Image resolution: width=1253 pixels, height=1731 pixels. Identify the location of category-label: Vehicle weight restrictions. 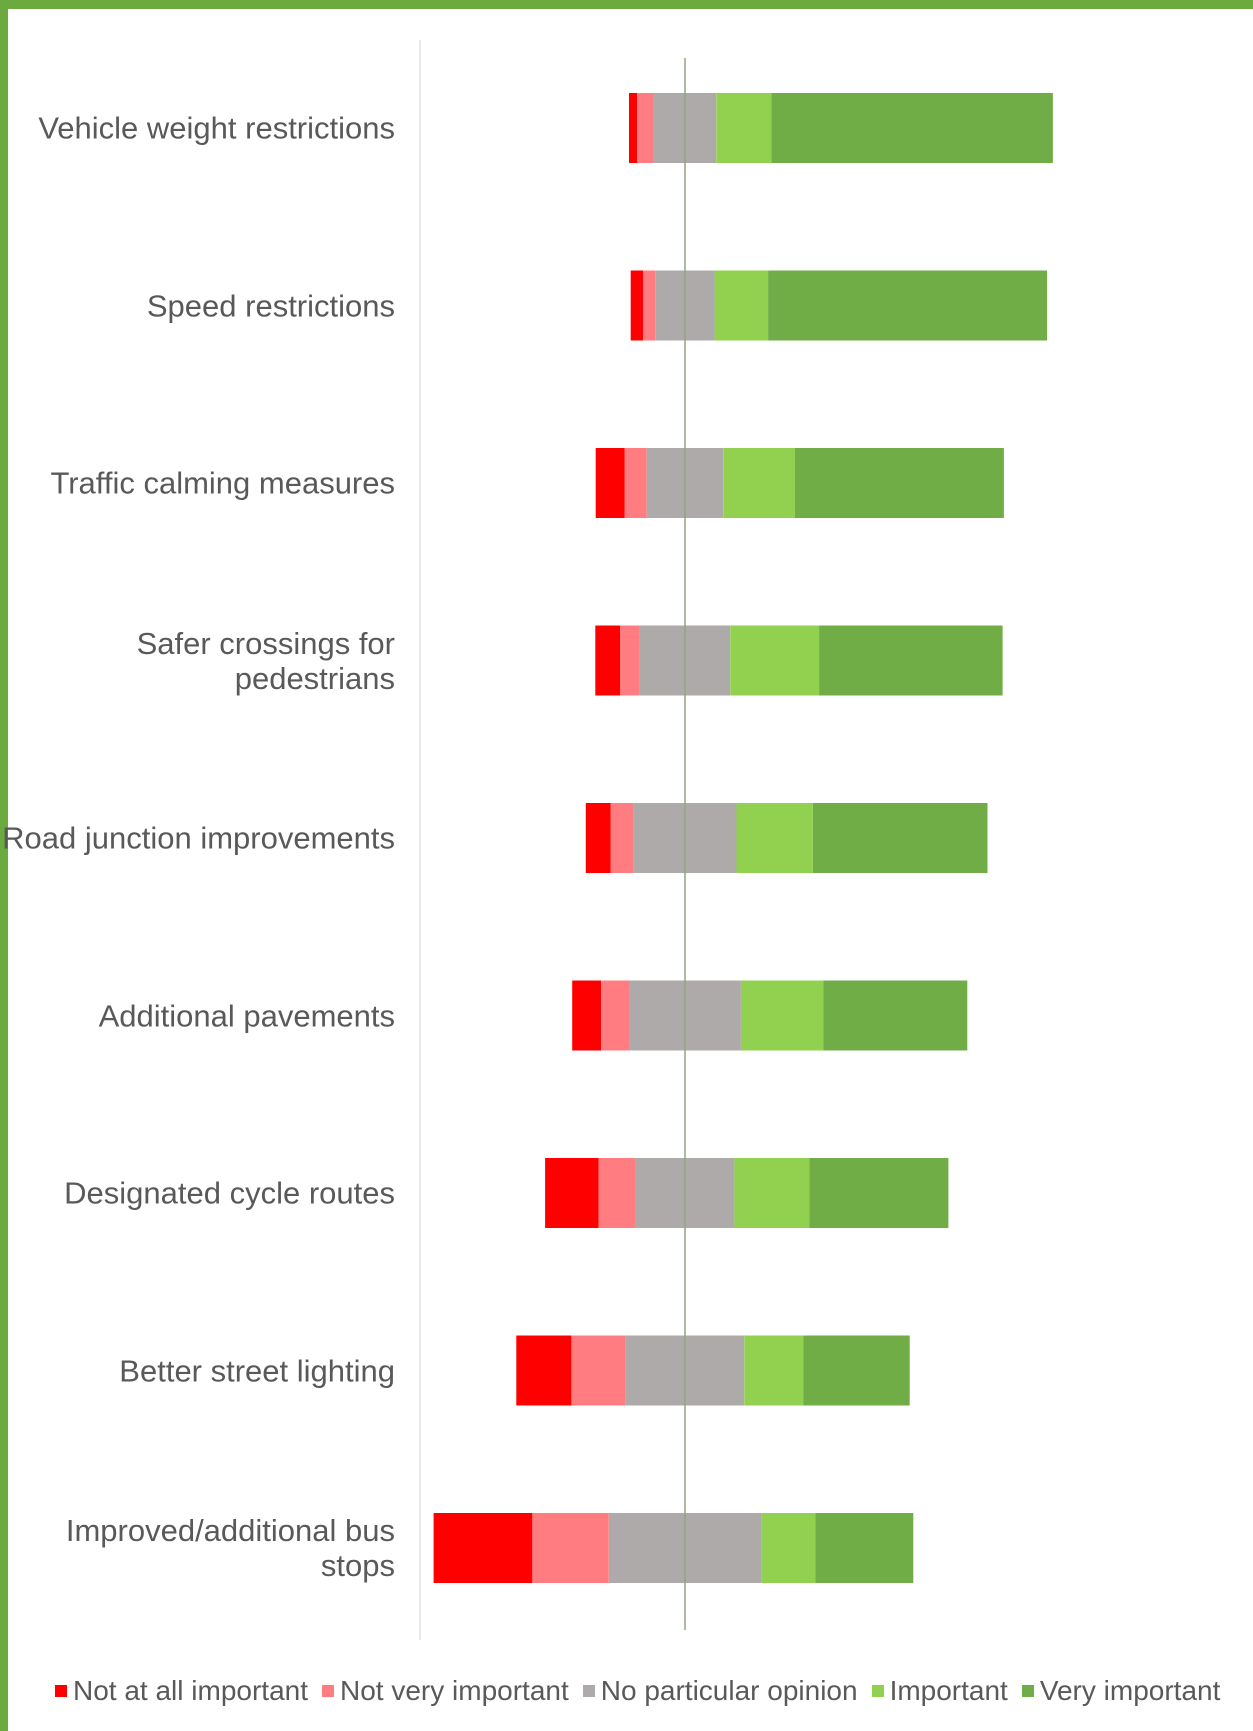
(216, 128).